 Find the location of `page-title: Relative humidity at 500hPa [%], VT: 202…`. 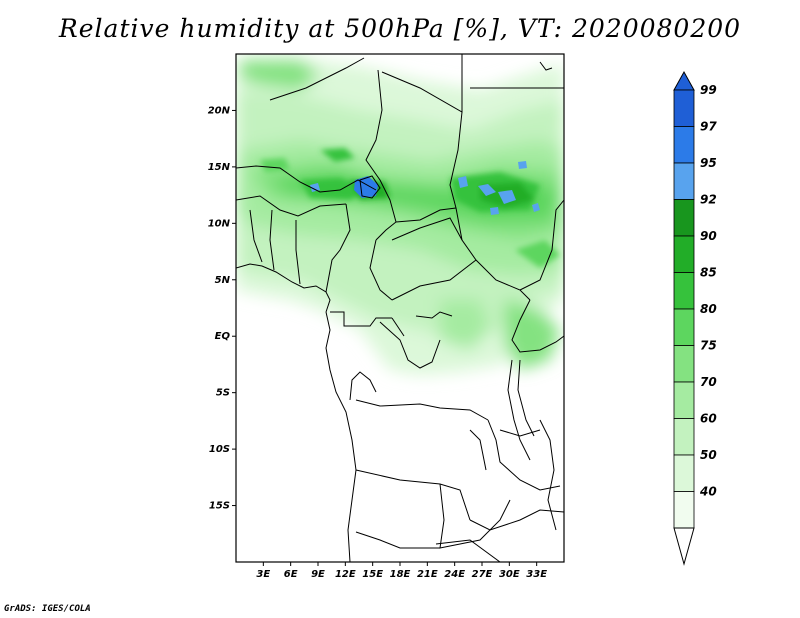

page-title: Relative humidity at 500hPa [%], VT: 202… is located at coordinates (400, 28).